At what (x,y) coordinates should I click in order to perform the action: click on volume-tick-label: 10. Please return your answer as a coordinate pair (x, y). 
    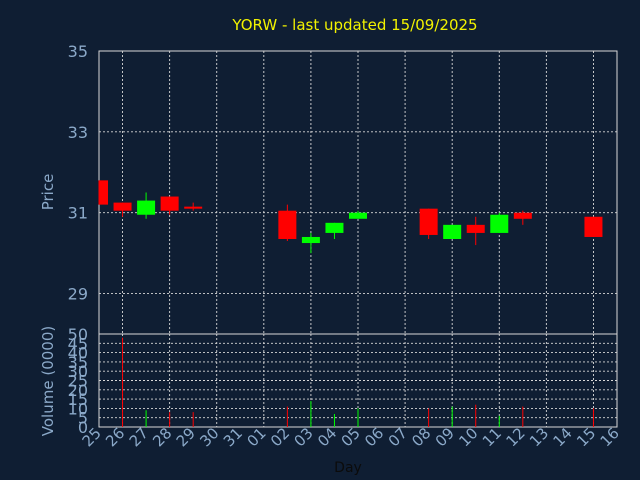
    Looking at the image, I should click on (78, 408).